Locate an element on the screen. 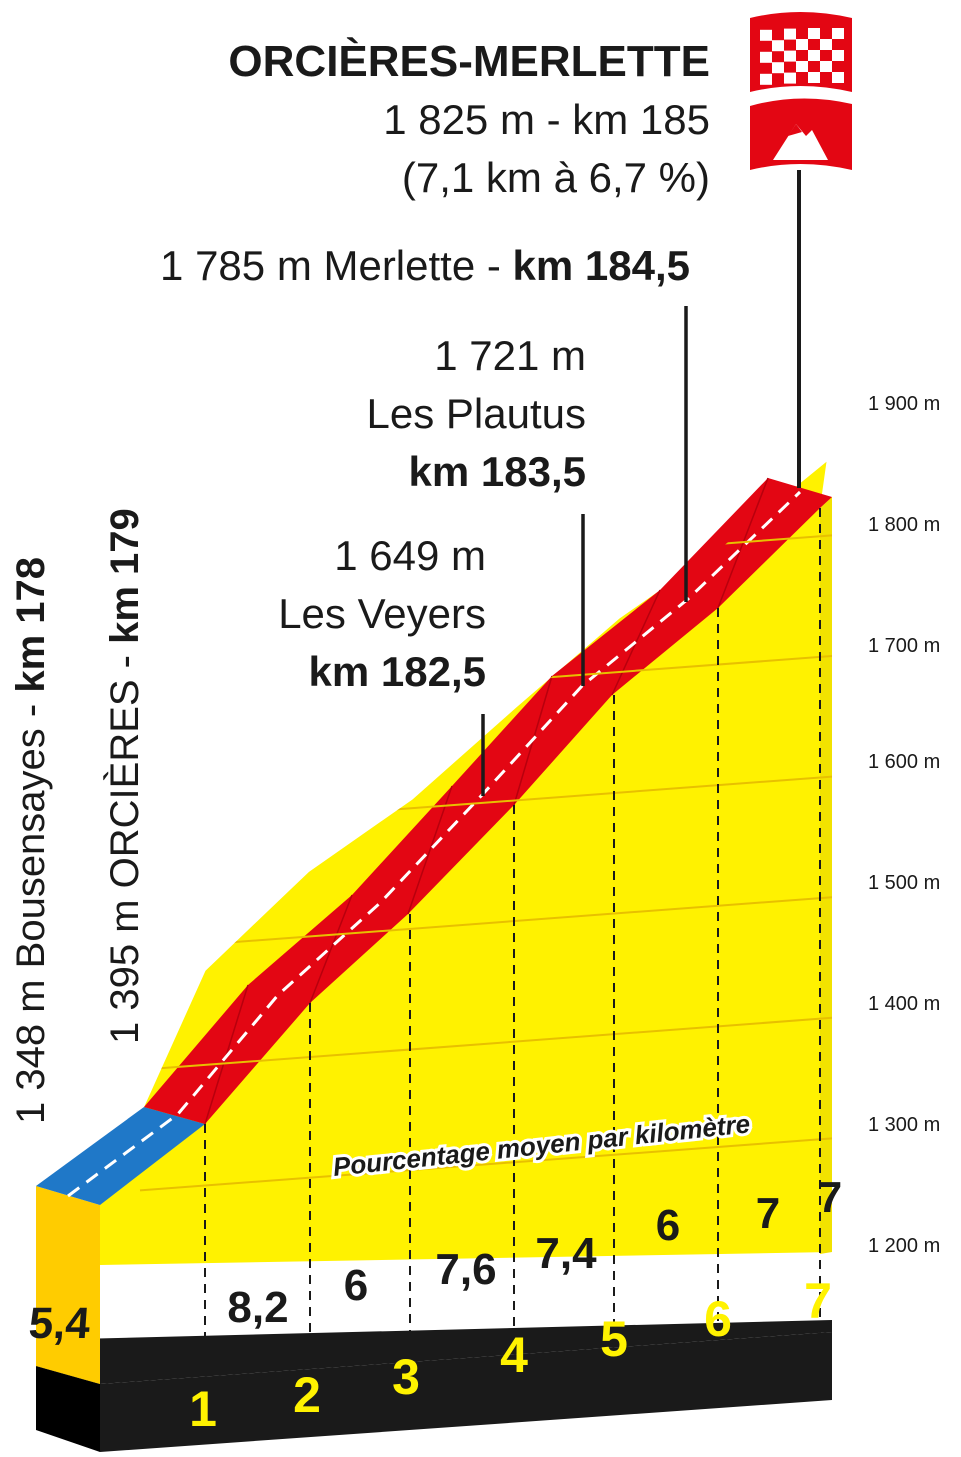 This screenshot has width=961, height=1457. base-front-face is located at coordinates (68, 1409).